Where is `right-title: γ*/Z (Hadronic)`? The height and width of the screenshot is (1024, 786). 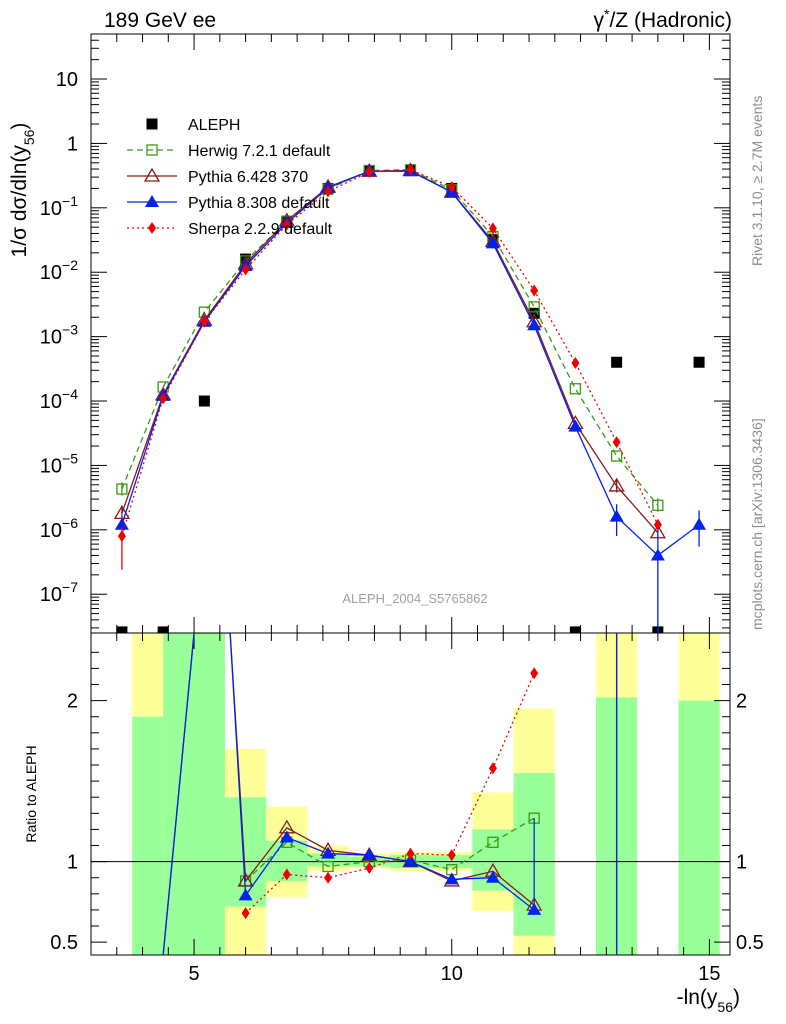 right-title: γ*/Z (Hadronic) is located at coordinates (663, 19).